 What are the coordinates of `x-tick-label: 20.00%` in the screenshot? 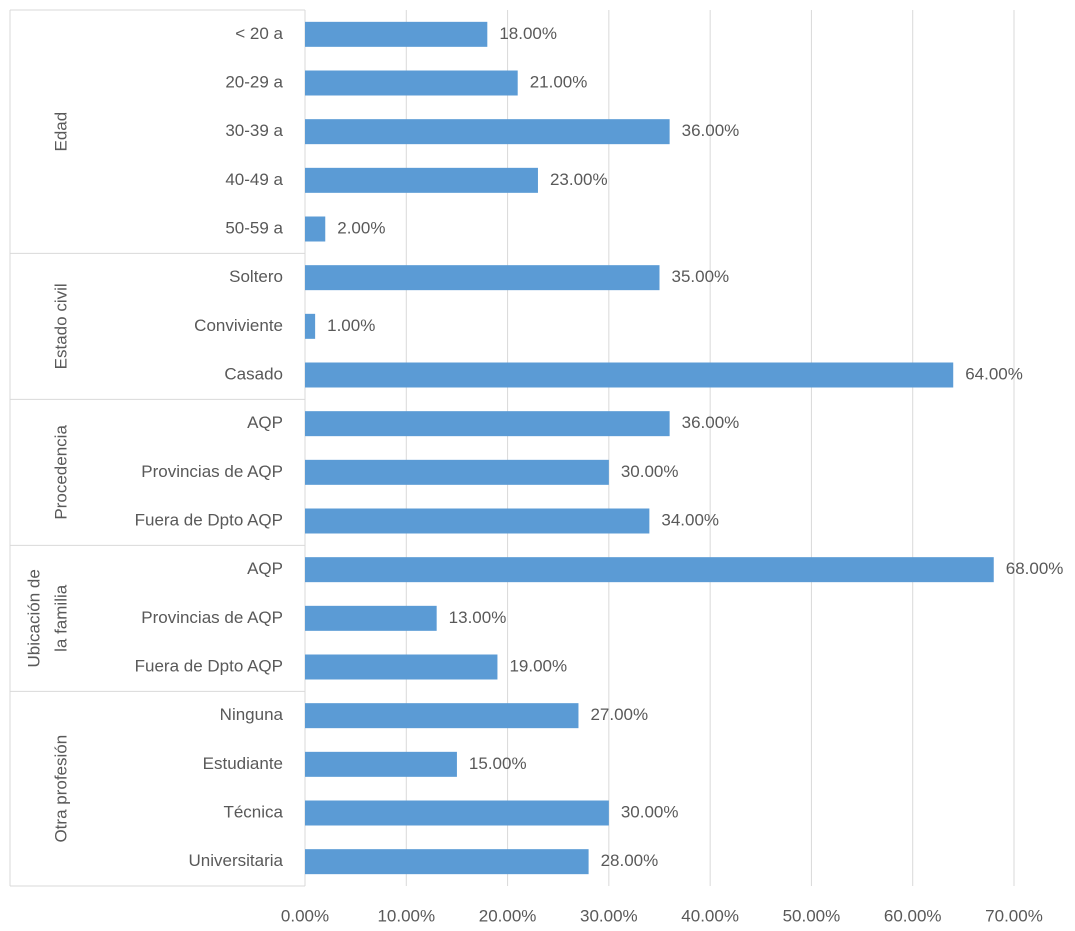 It's located at (508, 915).